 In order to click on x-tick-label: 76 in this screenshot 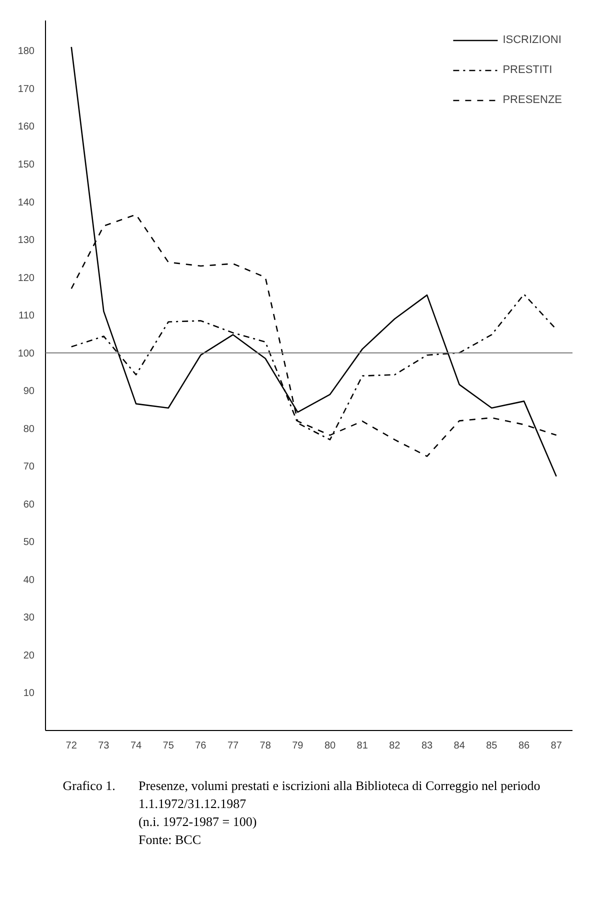, I will do `click(201, 746)`.